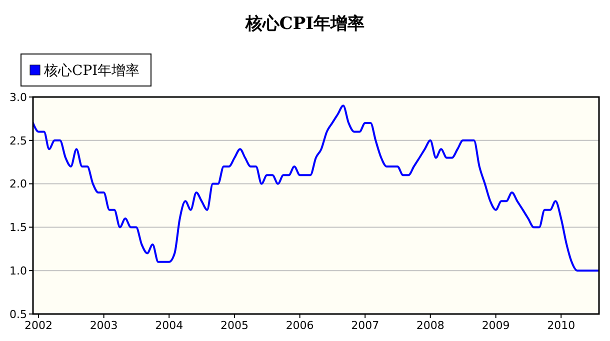 This screenshot has height=341, width=610. I want to click on x-tick-label: 2005, so click(234, 325).